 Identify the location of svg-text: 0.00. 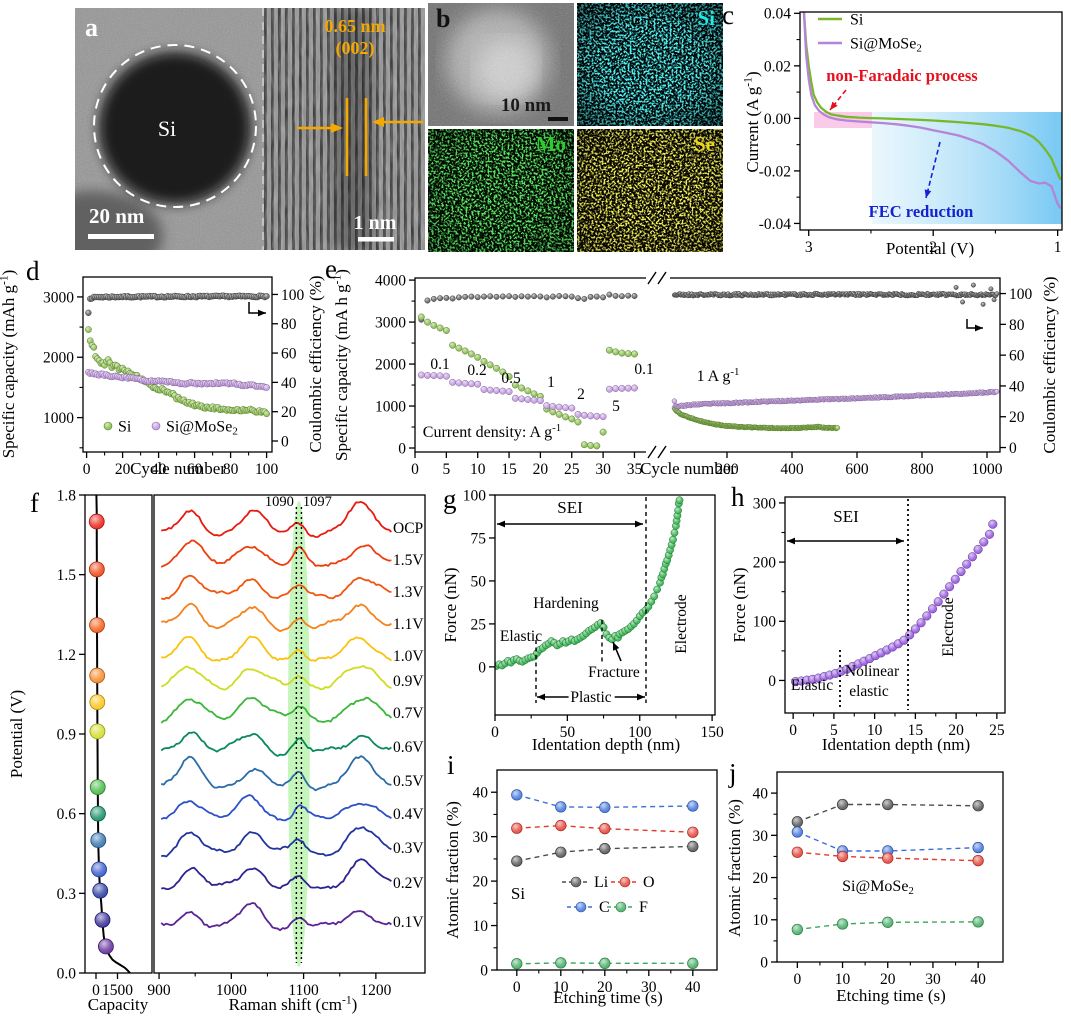
(777, 119).